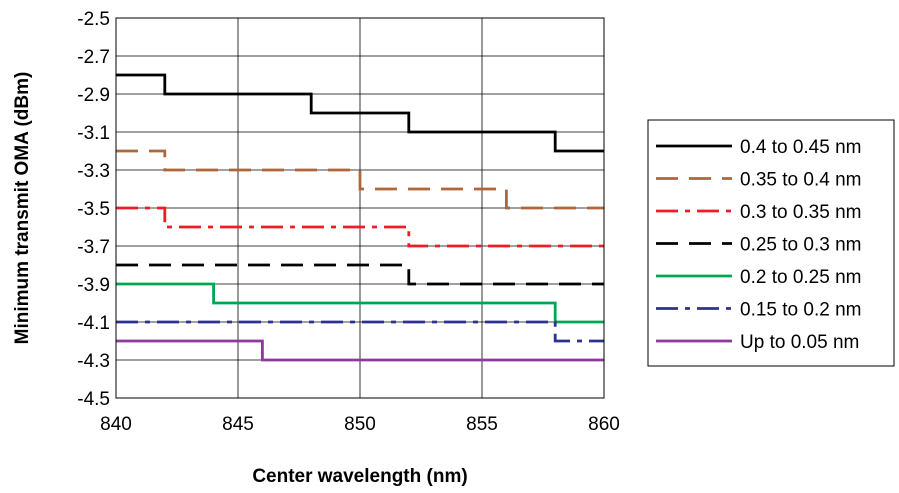 The image size is (899, 493). I want to click on y-tick-label: -3.1, so click(93, 133).